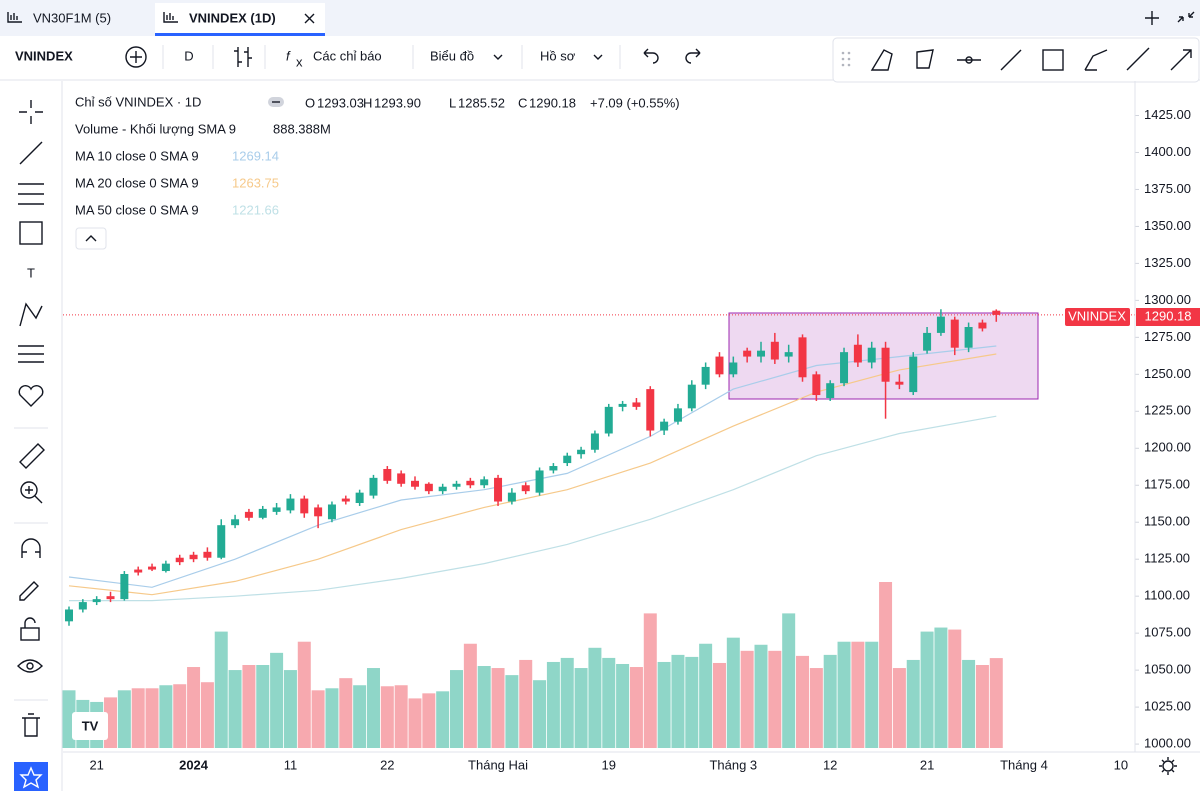 This screenshot has height=791, width=1200. Describe the element at coordinates (1167, 447) in the screenshot. I see `y-tick-label: 1200.00` at that location.